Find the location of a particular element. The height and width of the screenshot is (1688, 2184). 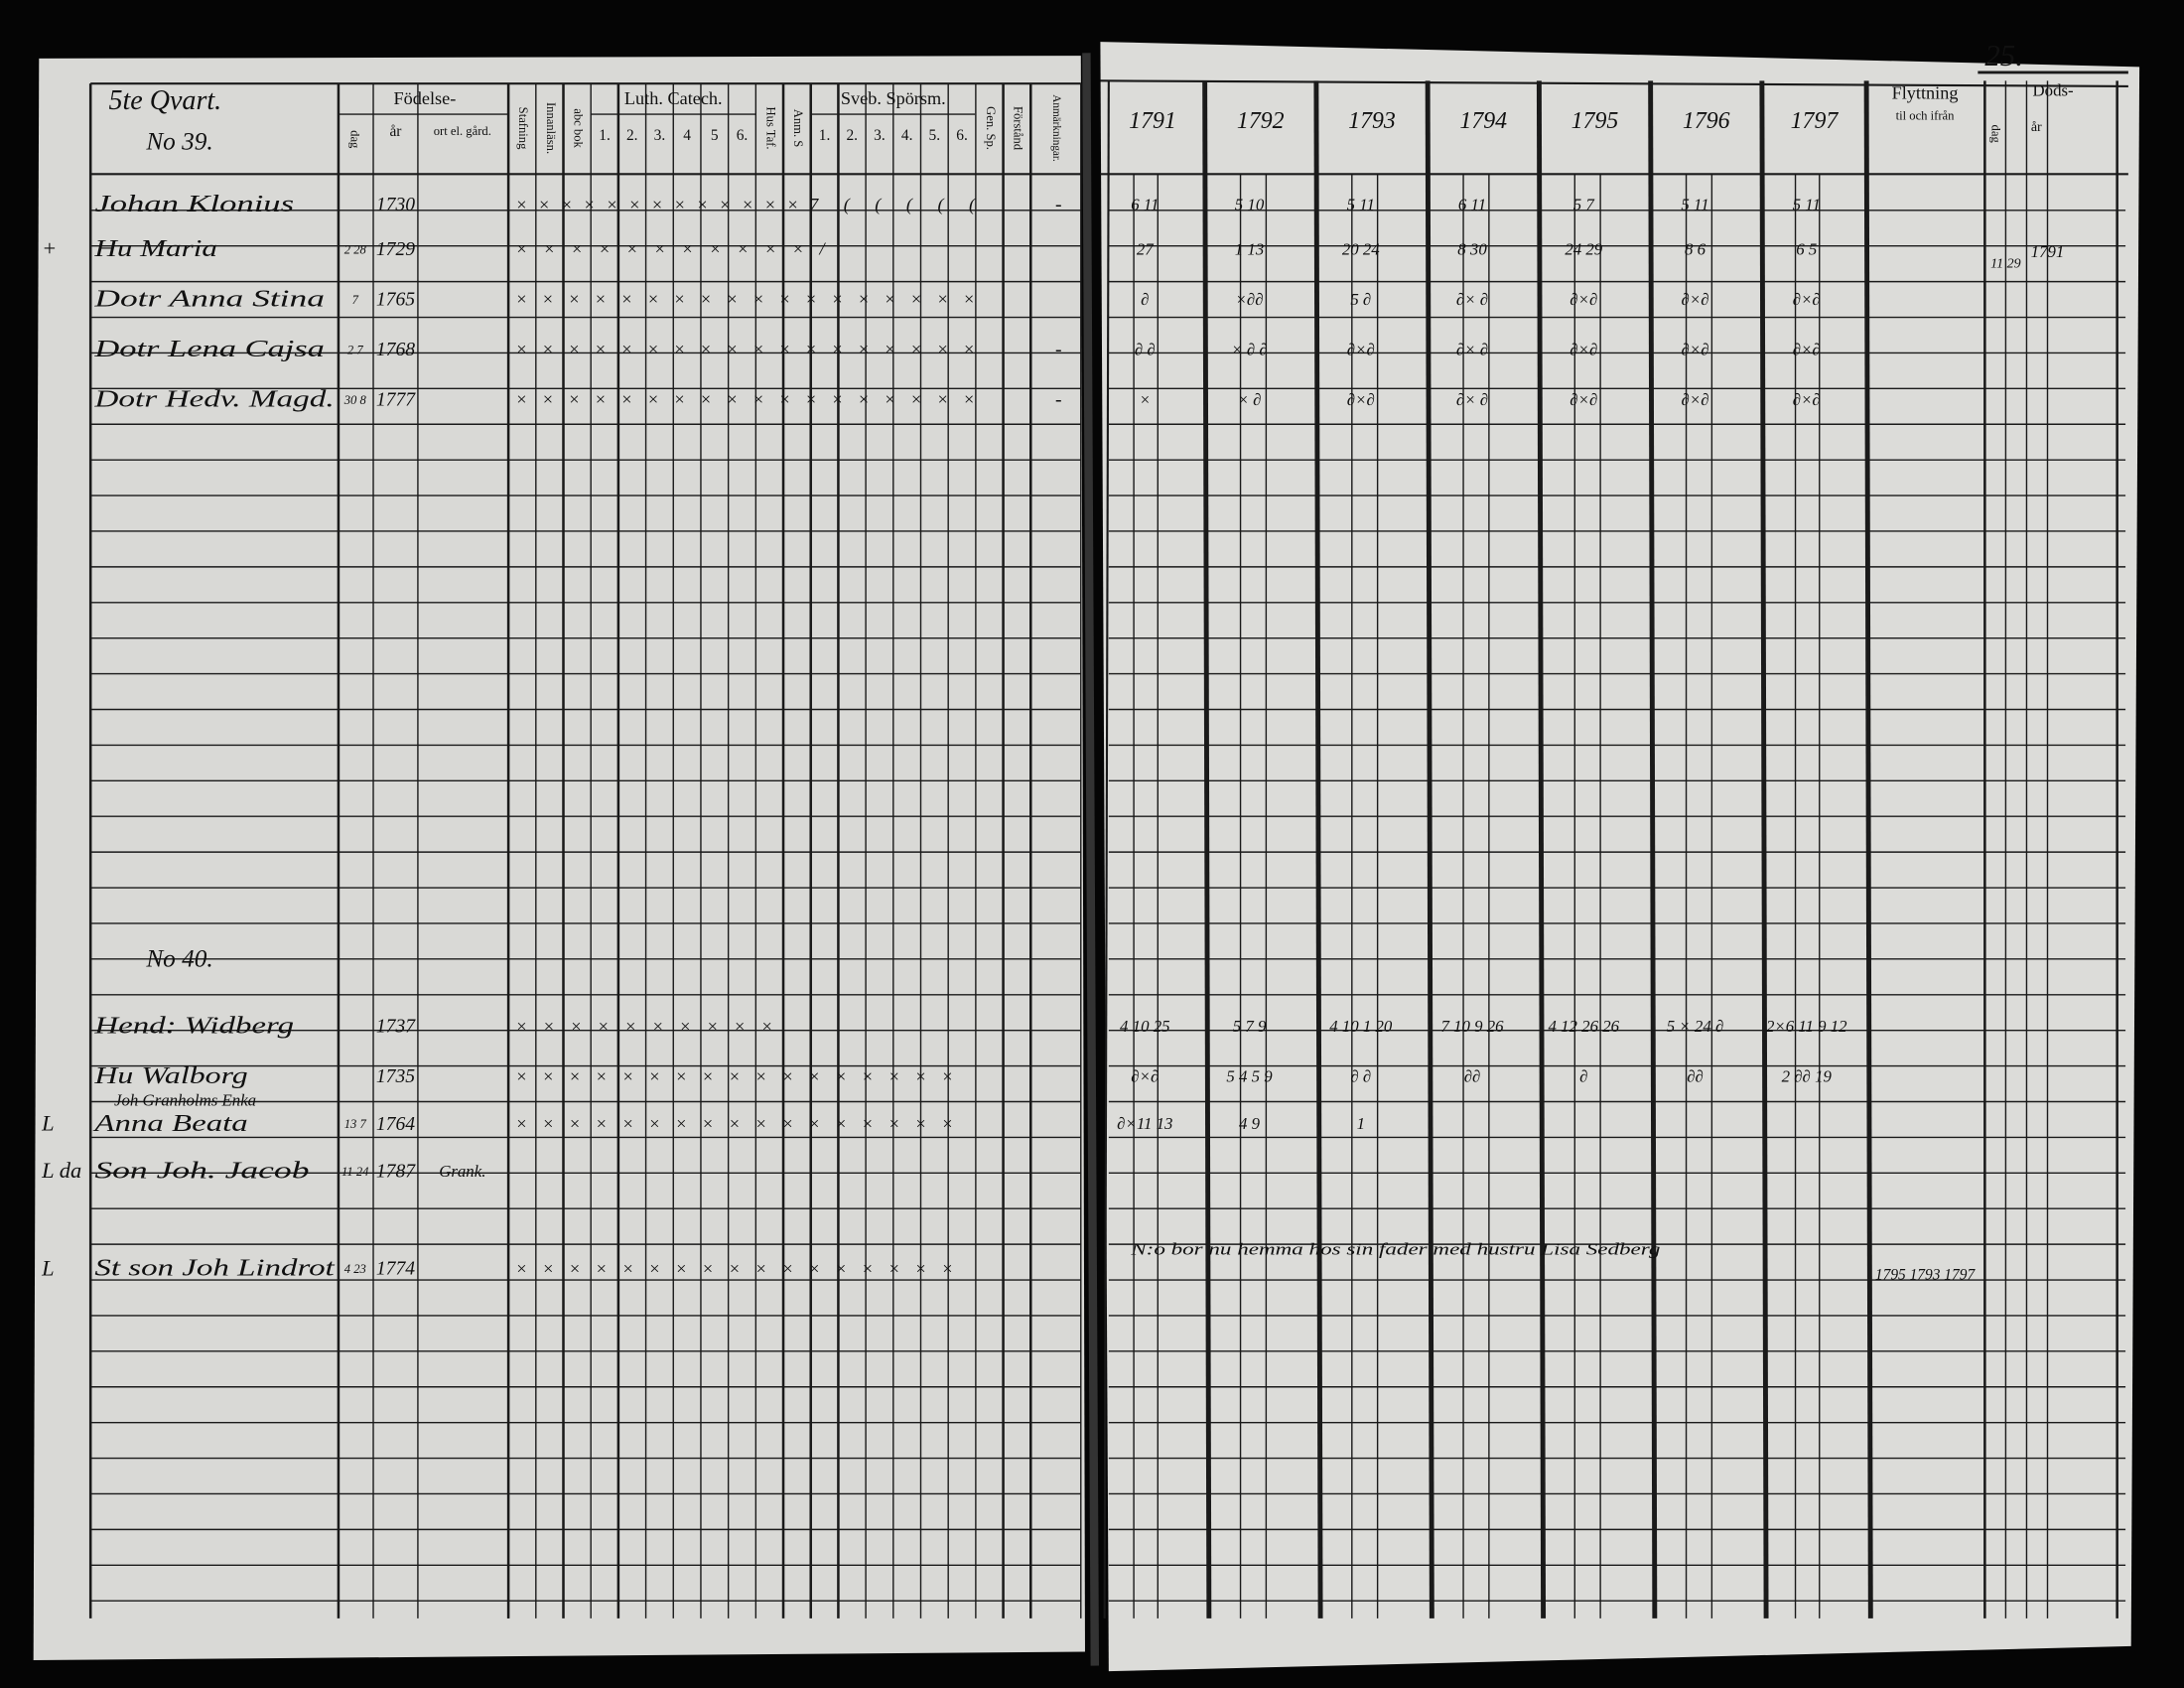

person-name-above: Joh Granholms Enka is located at coordinates (185, 1099).